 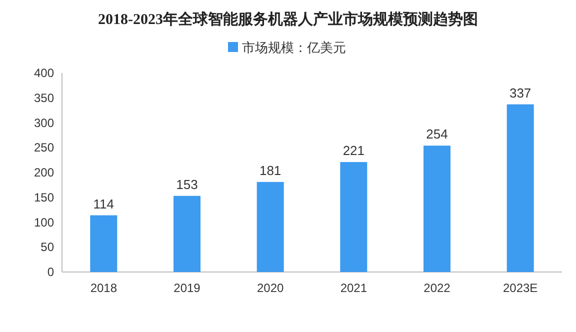 What do you see at coordinates (520, 92) in the screenshot?
I see `data-label: 337` at bounding box center [520, 92].